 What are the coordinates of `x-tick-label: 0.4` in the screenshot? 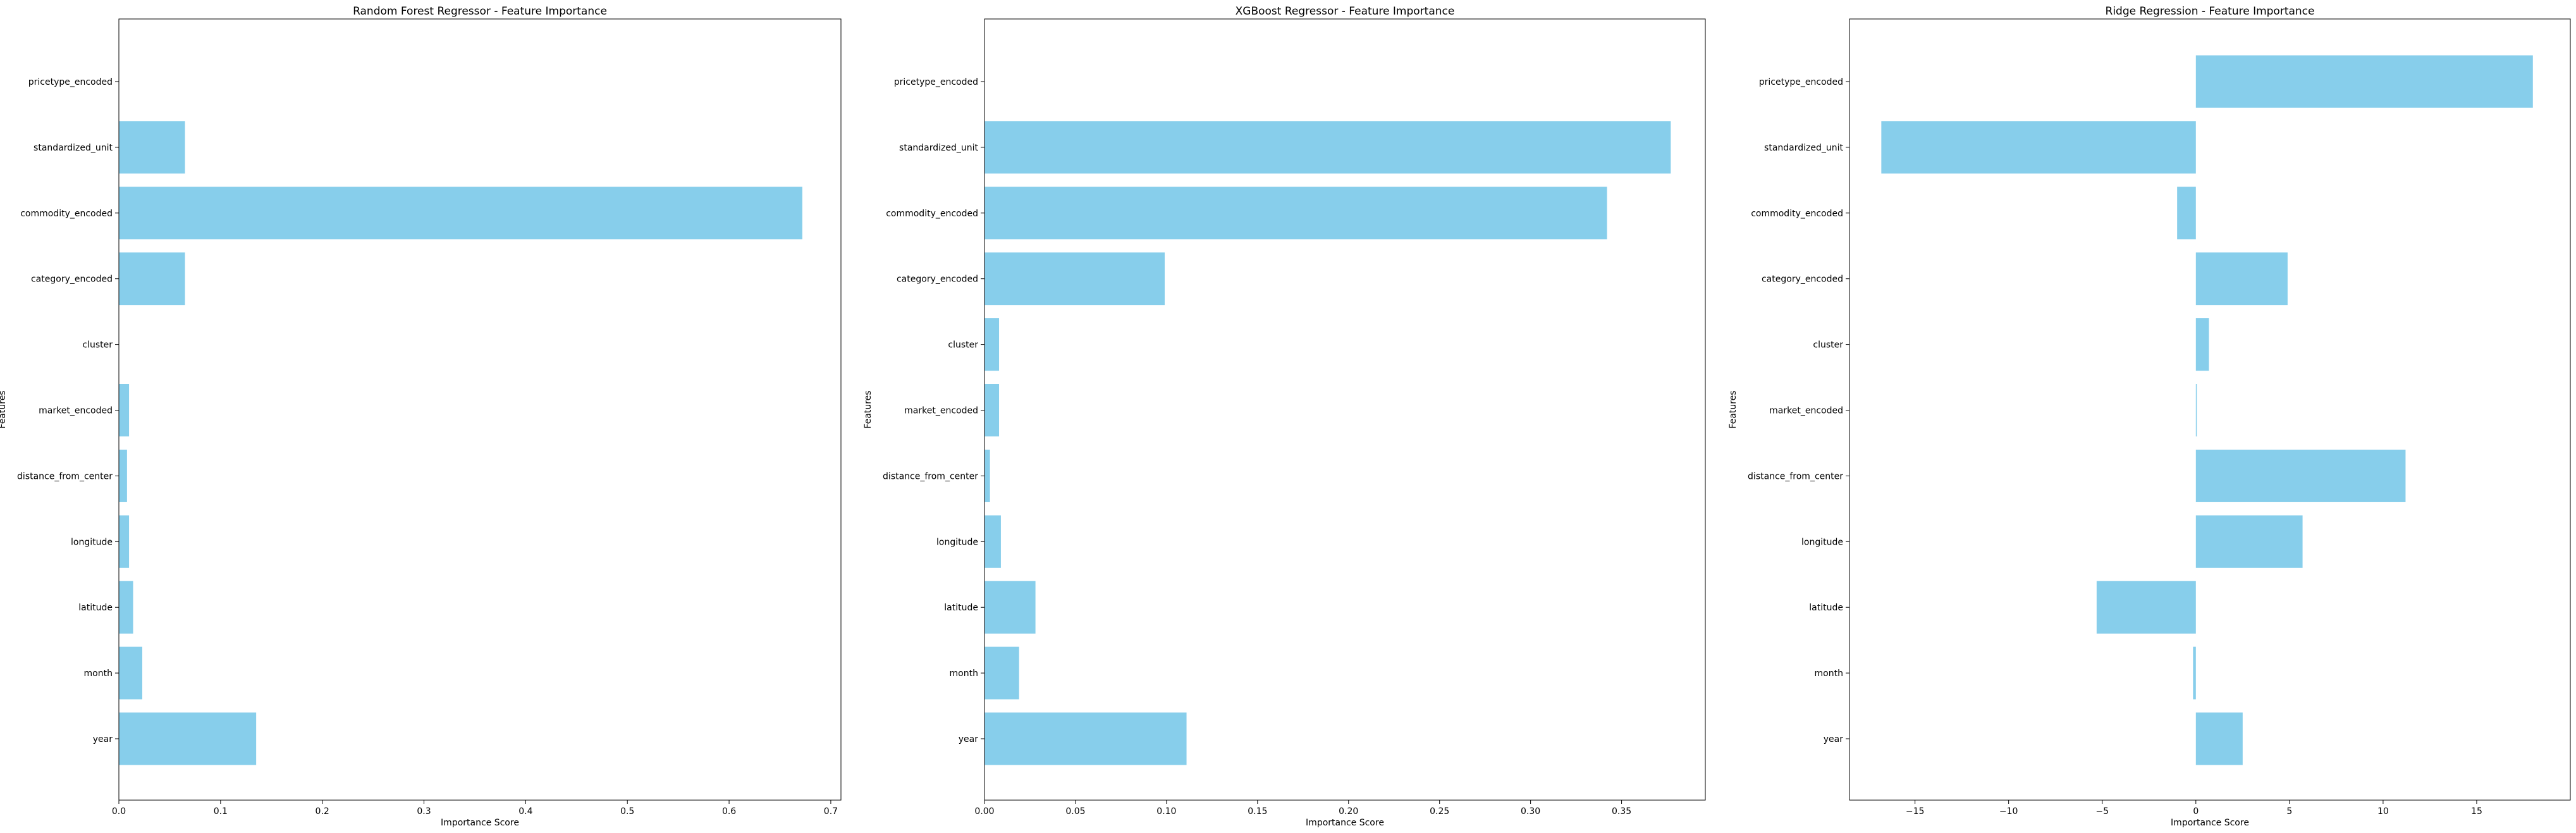 It's located at (525, 811).